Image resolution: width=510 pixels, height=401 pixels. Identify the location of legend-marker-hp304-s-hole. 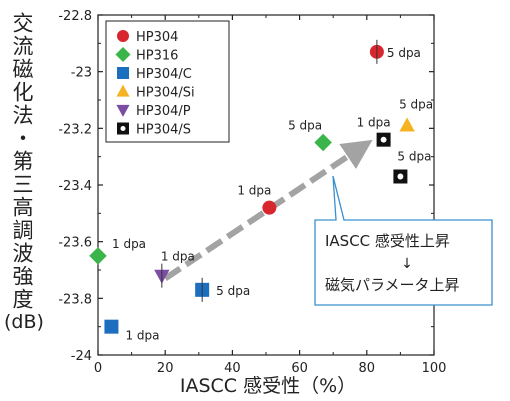
(123, 128).